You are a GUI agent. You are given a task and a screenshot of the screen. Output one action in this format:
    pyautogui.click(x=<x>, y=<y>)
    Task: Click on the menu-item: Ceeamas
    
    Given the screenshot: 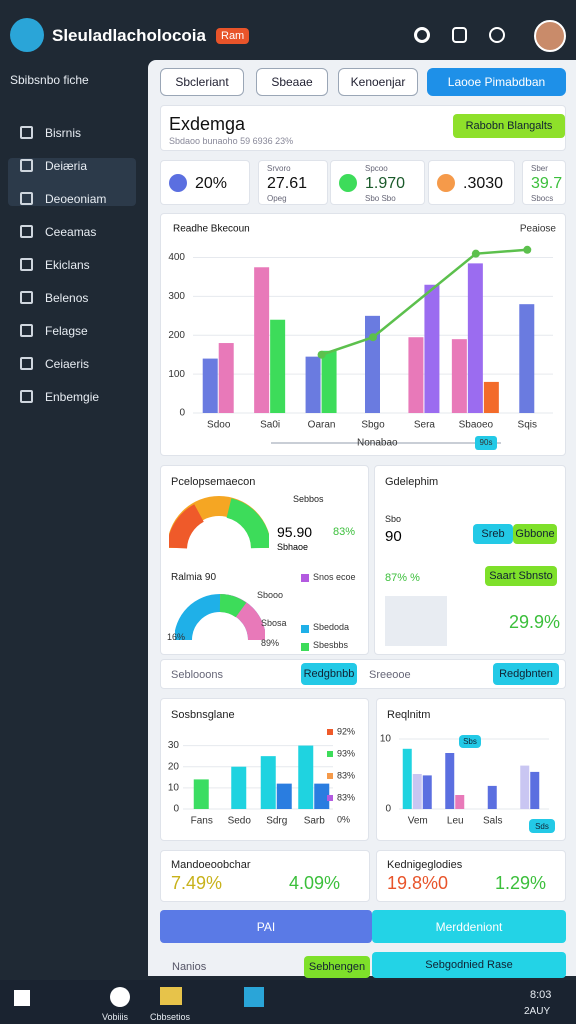 What is the action you would take?
    pyautogui.click(x=71, y=232)
    